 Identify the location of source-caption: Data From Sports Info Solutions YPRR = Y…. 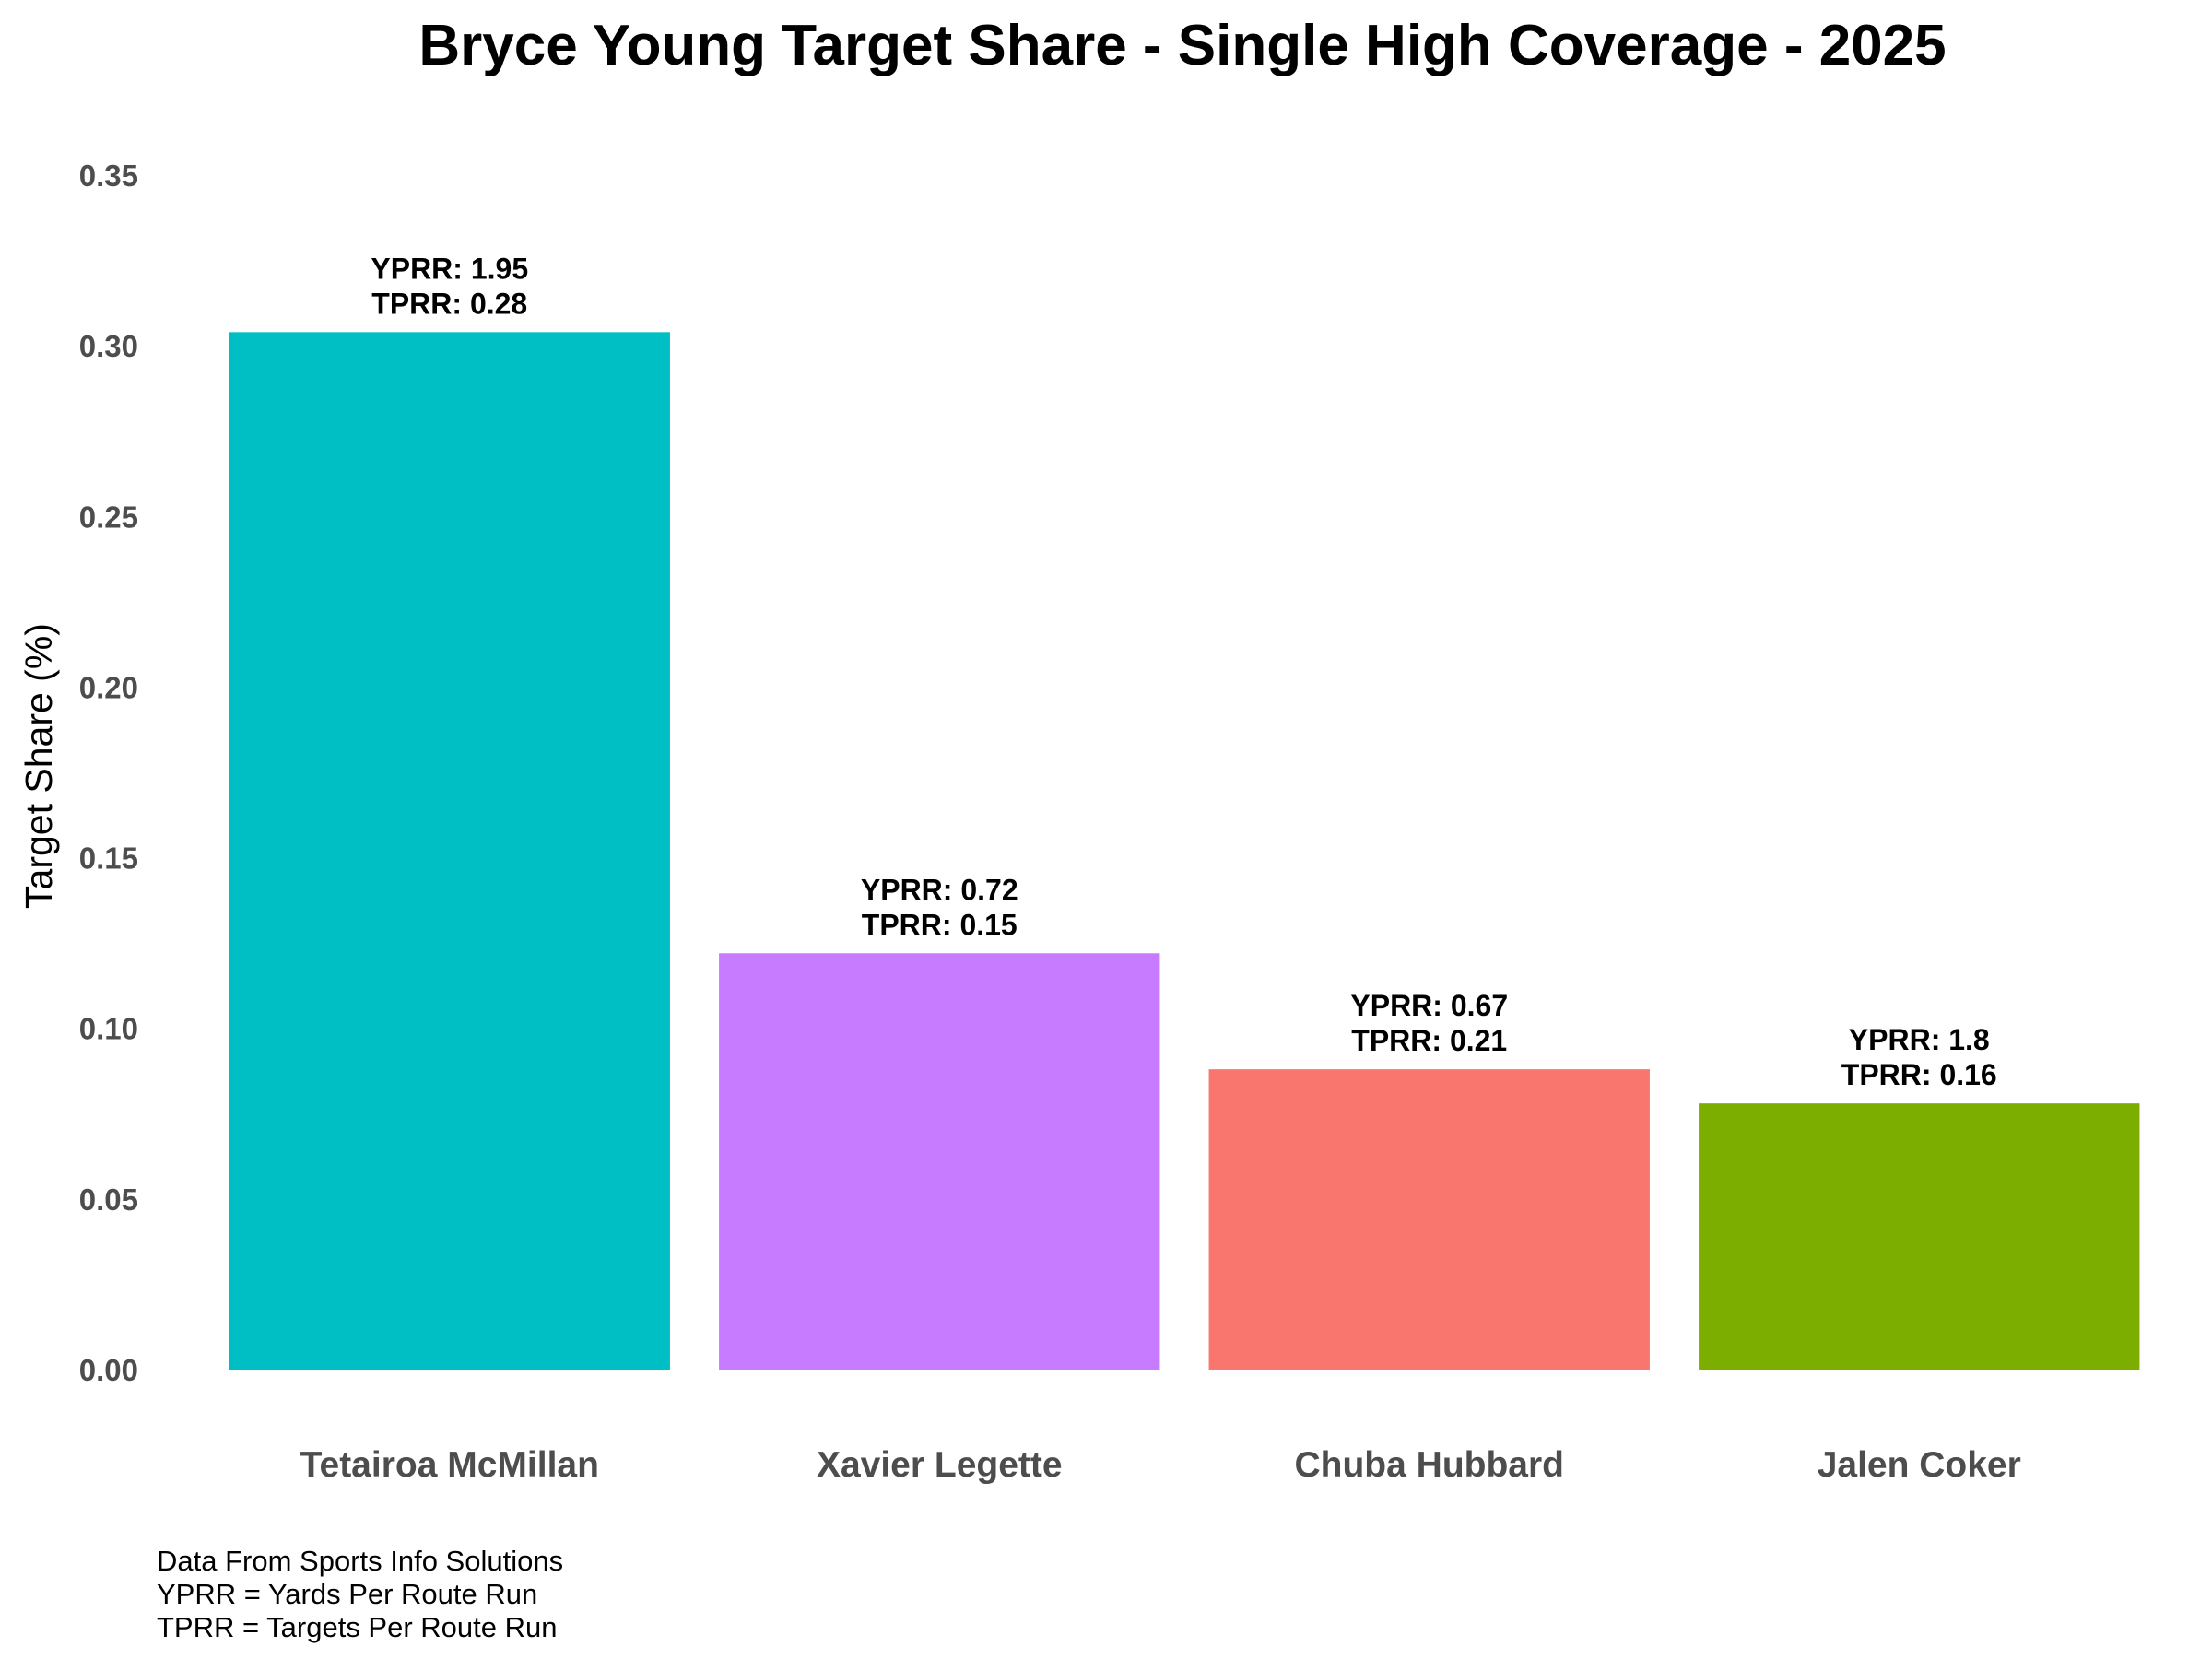
(360, 1594).